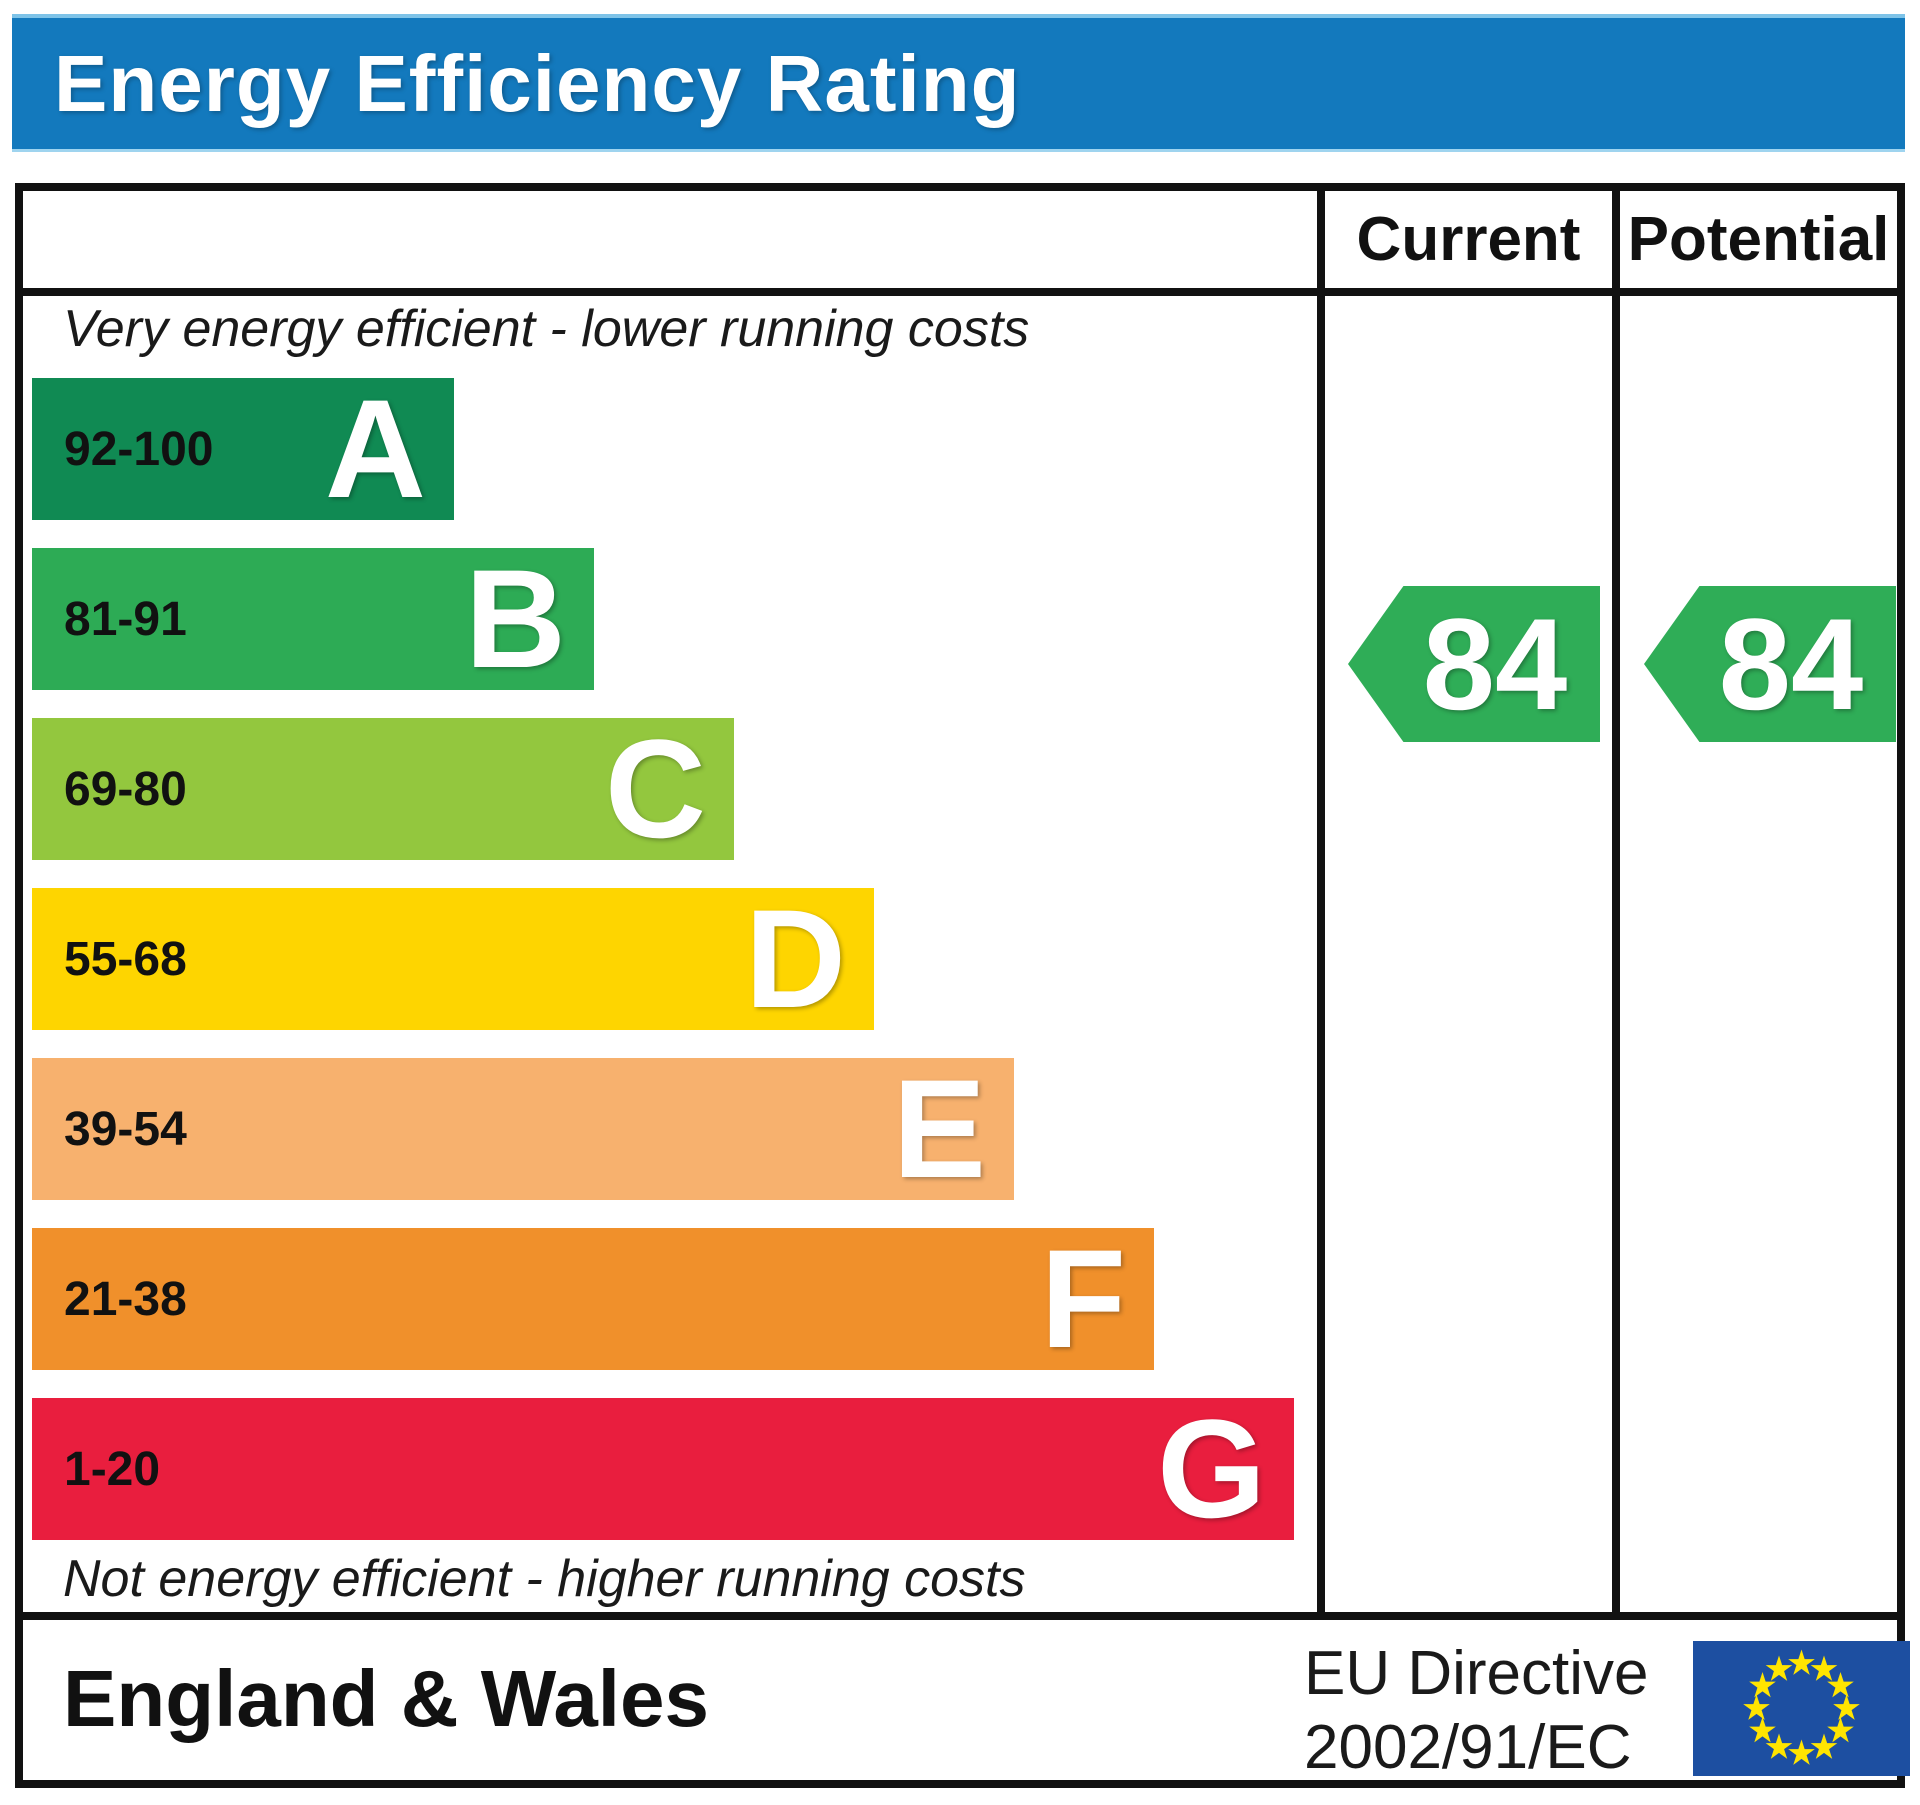  Describe the element at coordinates (939, 1128) in the screenshot. I see `band-e-letter: E` at that location.